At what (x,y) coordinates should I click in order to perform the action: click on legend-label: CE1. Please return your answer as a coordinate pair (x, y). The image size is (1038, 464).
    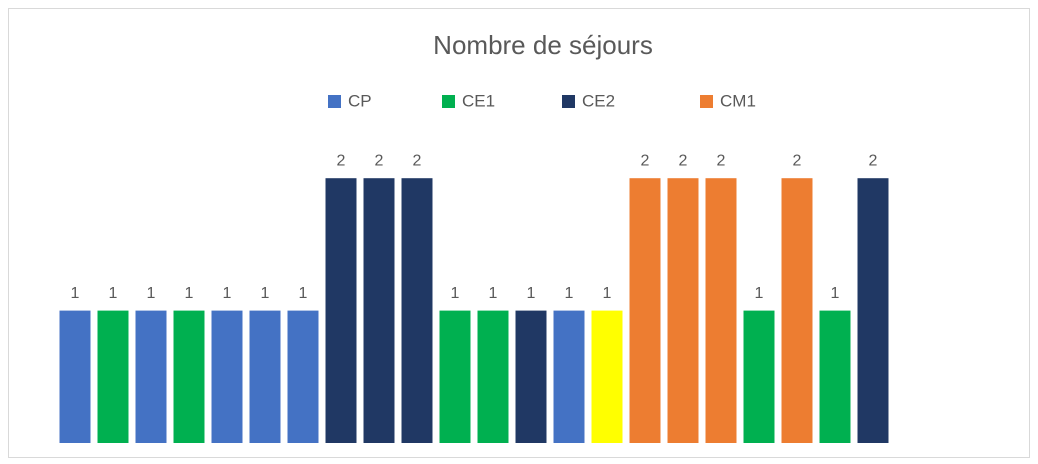
    Looking at the image, I should click on (478, 100).